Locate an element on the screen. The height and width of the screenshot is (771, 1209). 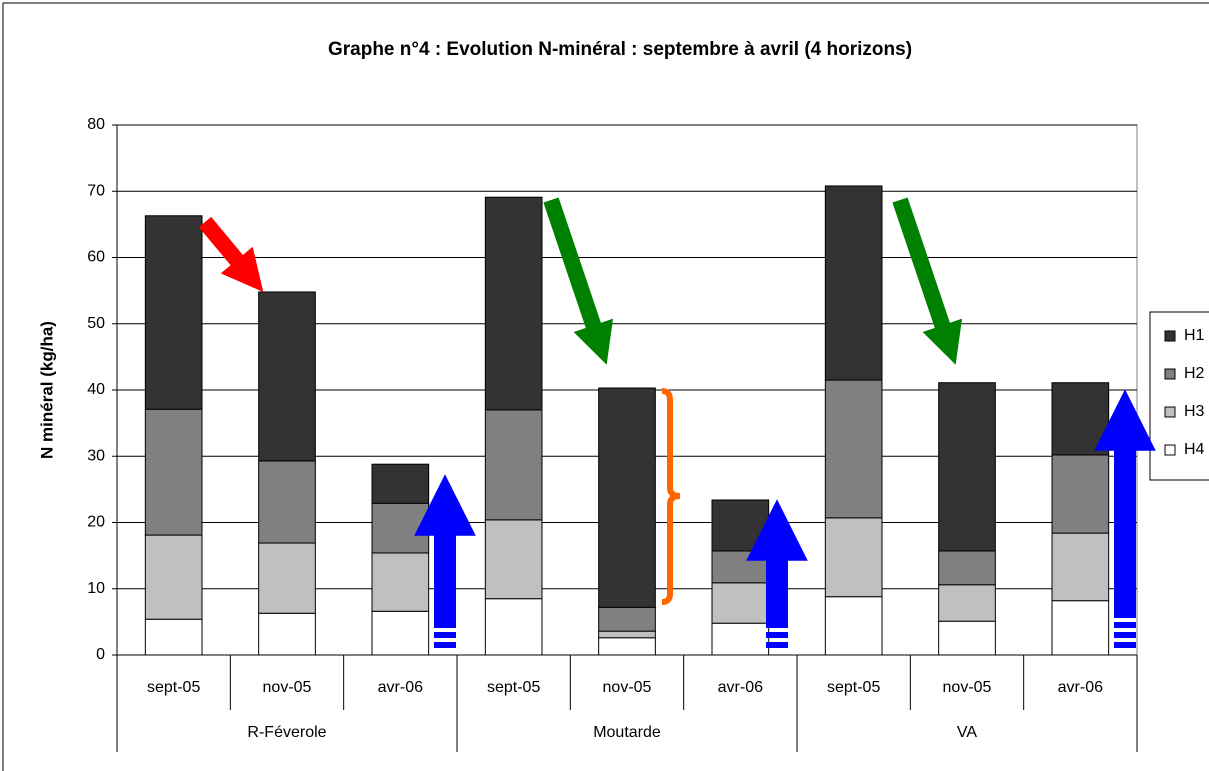
legend-label: H1 is located at coordinates (1194, 335).